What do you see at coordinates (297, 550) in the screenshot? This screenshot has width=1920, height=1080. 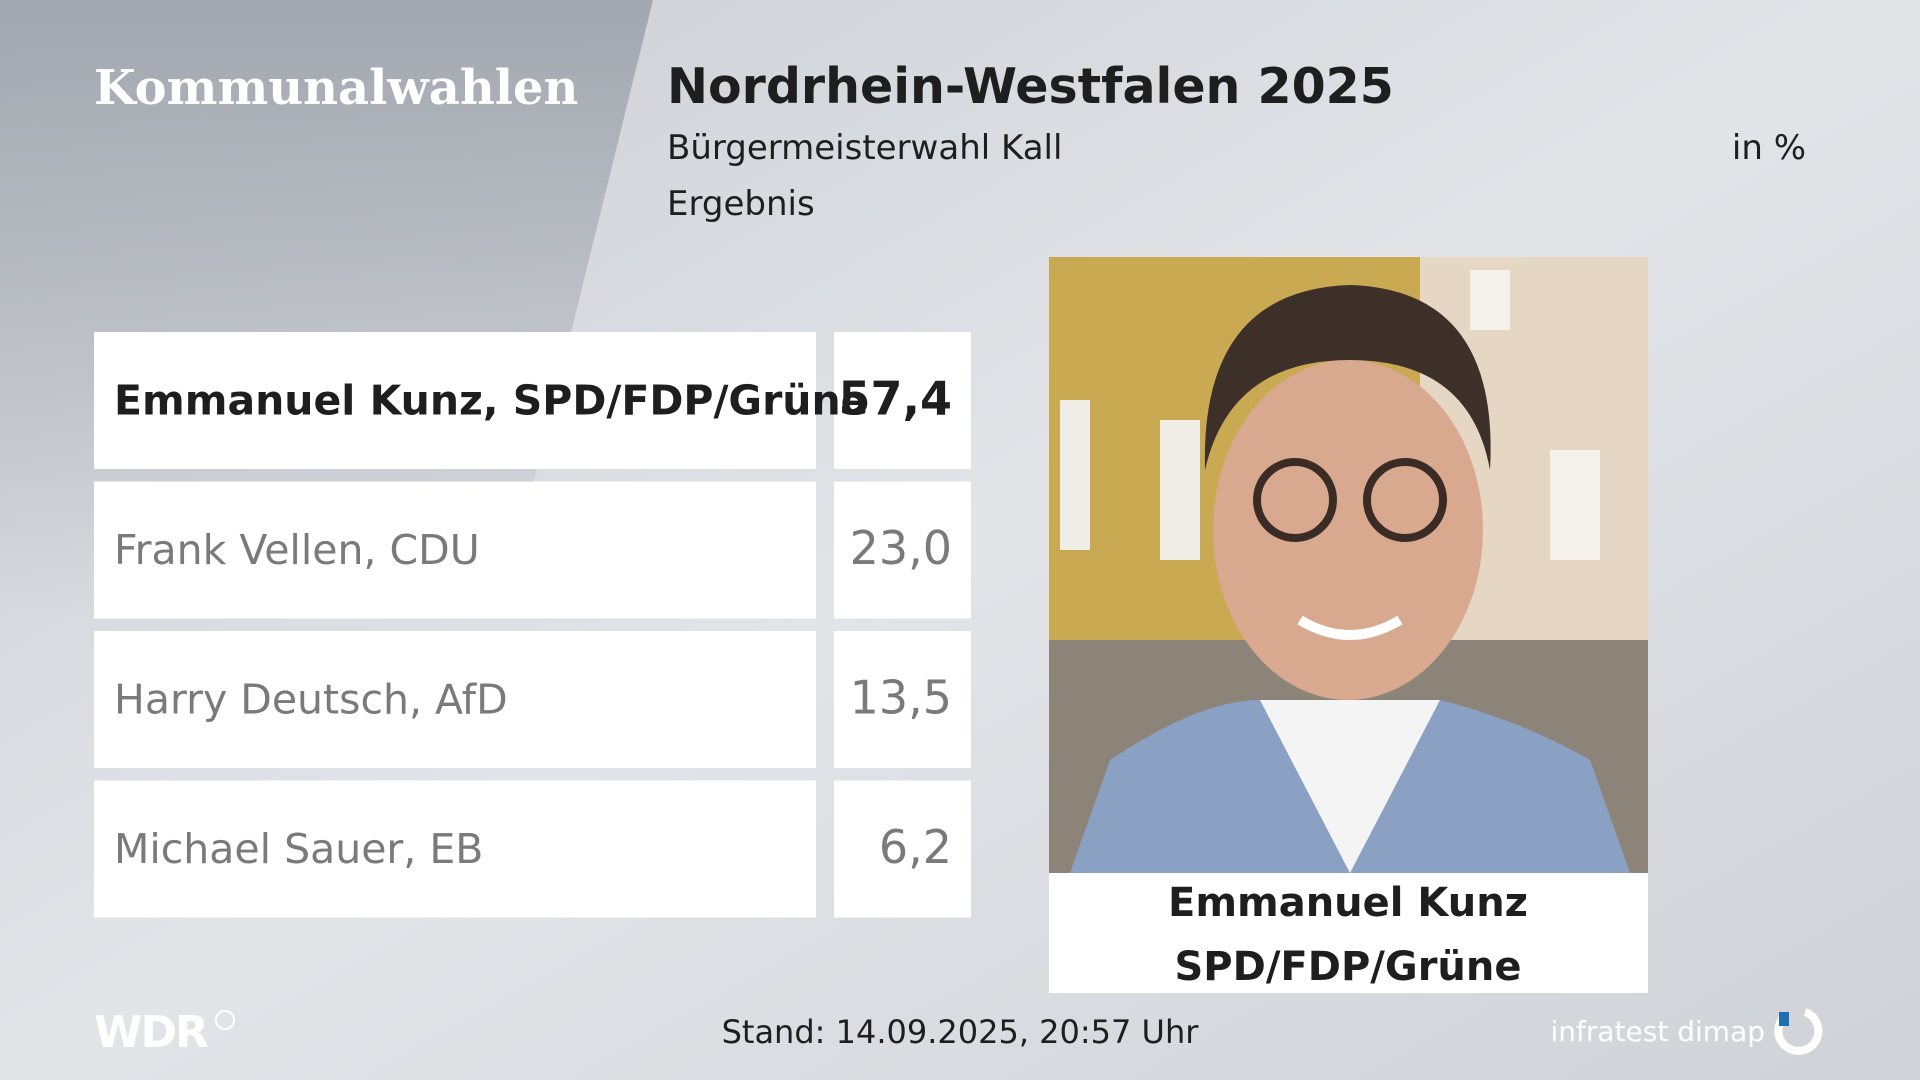 I see `candidate-name: Frank Vellen, CDU` at bounding box center [297, 550].